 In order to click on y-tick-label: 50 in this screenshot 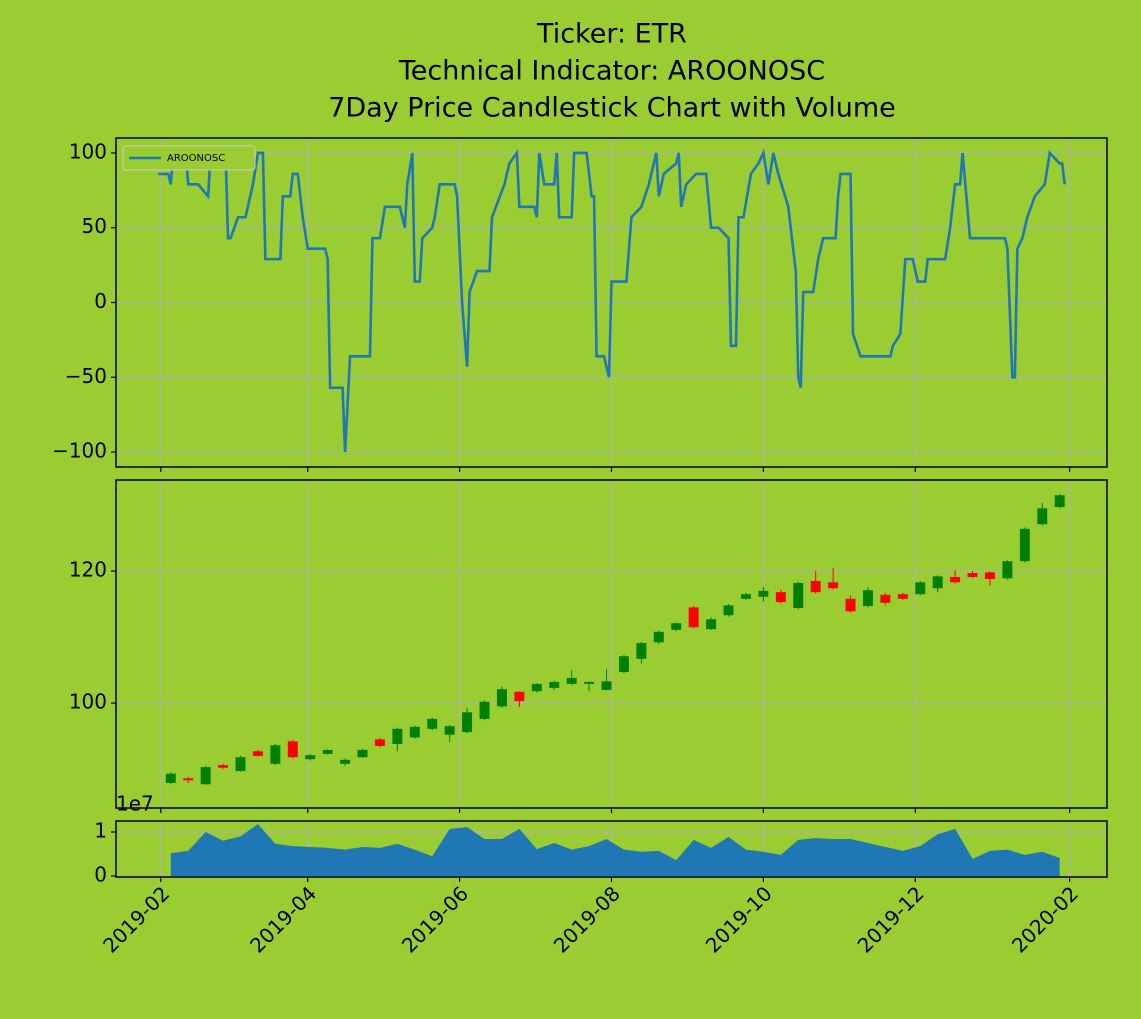, I will do `click(94, 226)`.